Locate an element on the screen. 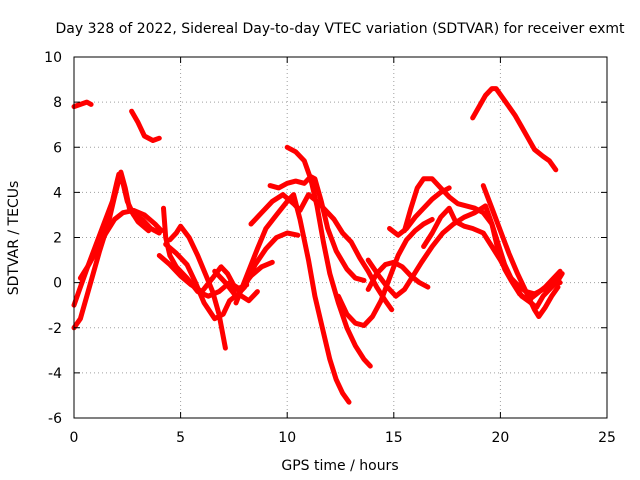  x-tick-label: 0 is located at coordinates (74, 438).